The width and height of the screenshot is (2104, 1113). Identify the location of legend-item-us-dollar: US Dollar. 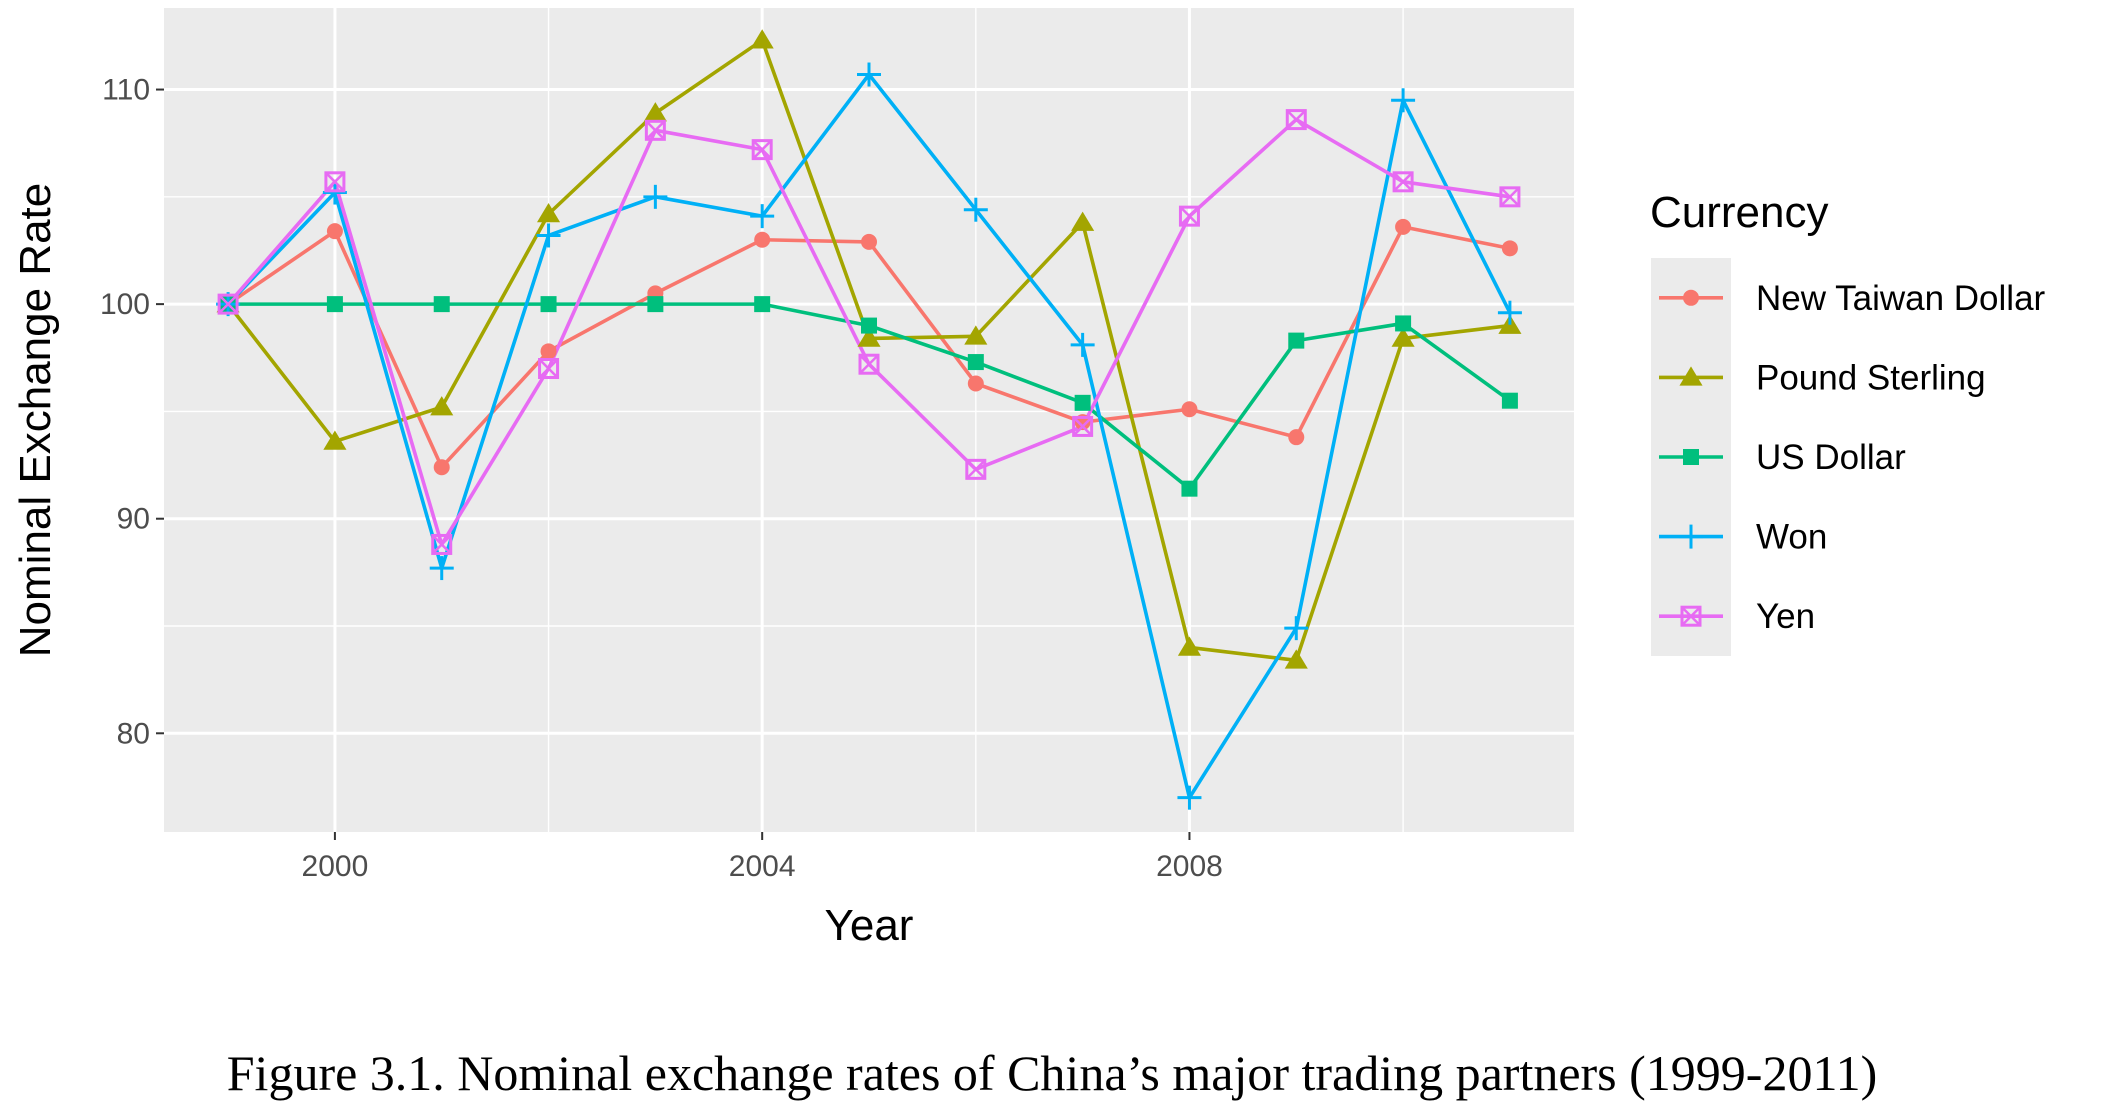
(1782, 457).